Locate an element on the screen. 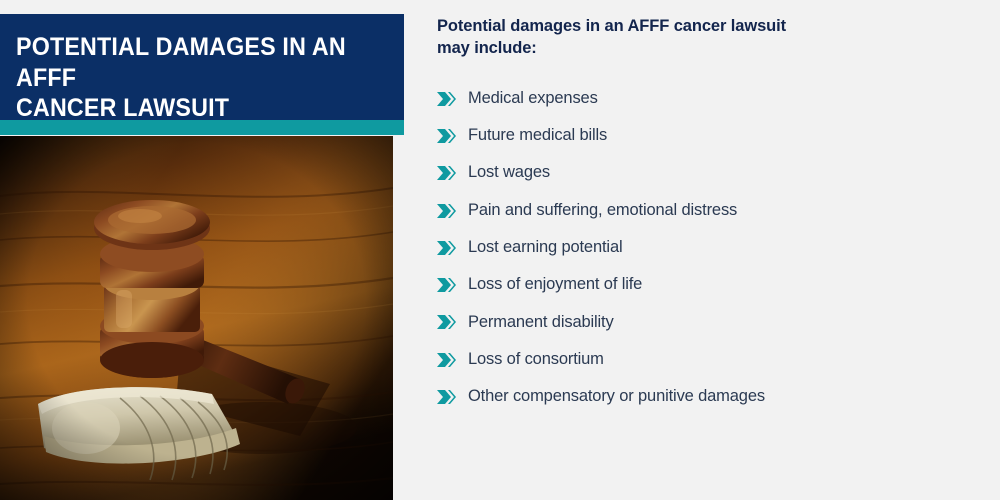  list-item-label: Medical expenses is located at coordinates (533, 97).